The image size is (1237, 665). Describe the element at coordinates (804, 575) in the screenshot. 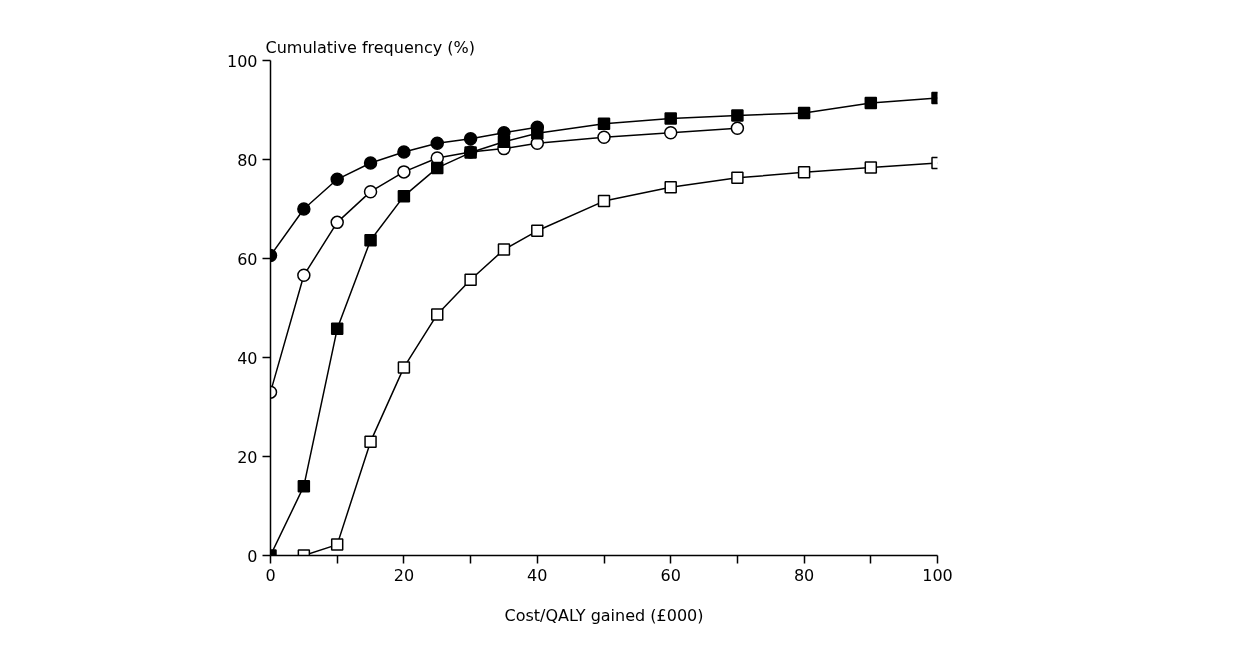

I see `x-tick-label: 80` at that location.